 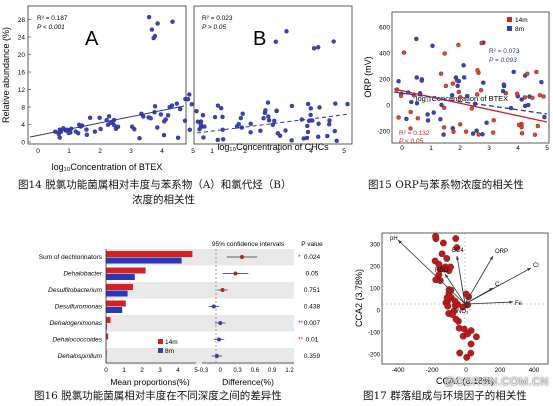 I want to click on panel-b-xlabel: log₁₀Concentration of CHCs, so click(x=273, y=147).